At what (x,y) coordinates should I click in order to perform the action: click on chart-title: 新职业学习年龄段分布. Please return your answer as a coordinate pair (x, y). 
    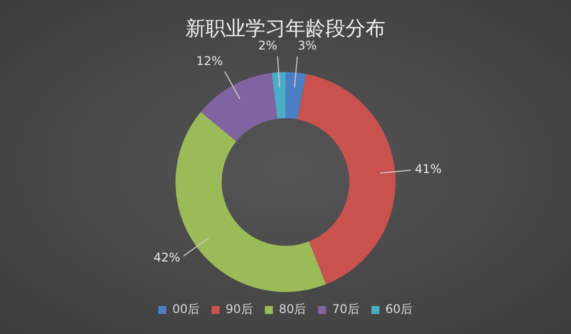
    Looking at the image, I should click on (286, 28).